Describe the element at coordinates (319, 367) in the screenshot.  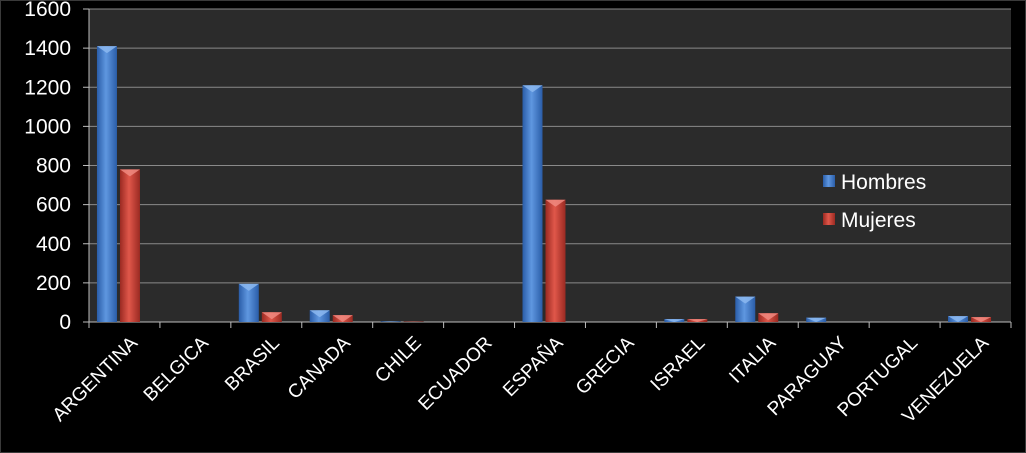
I see `x-tick-label: CANADA` at that location.